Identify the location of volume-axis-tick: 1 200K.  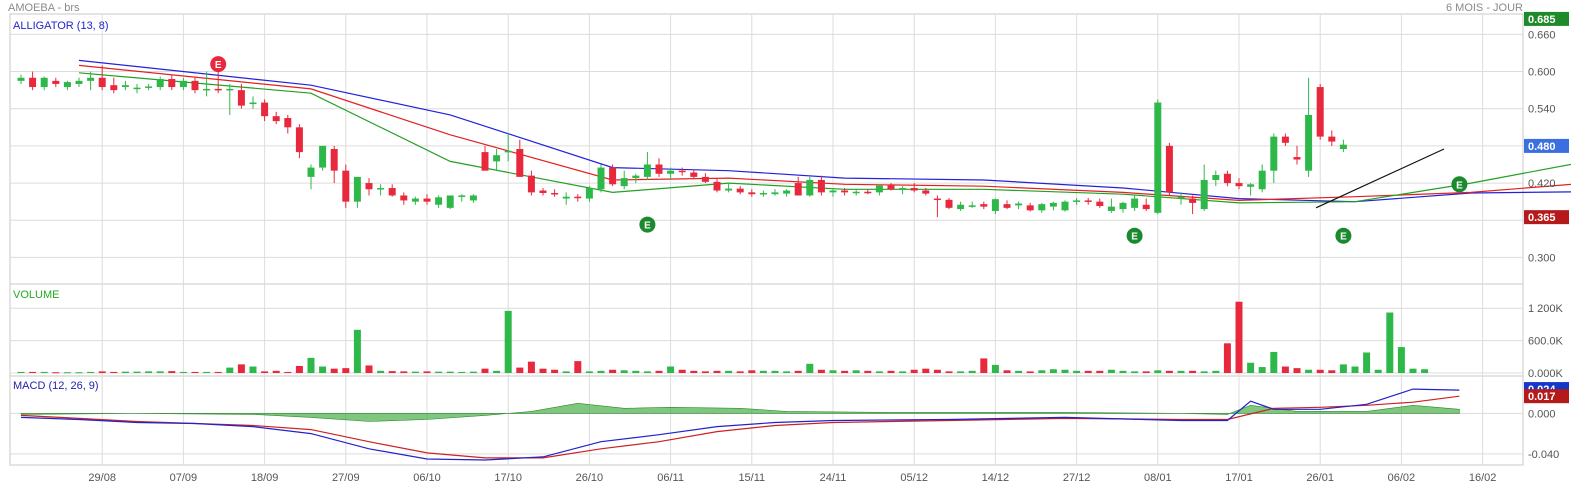
(1546, 309).